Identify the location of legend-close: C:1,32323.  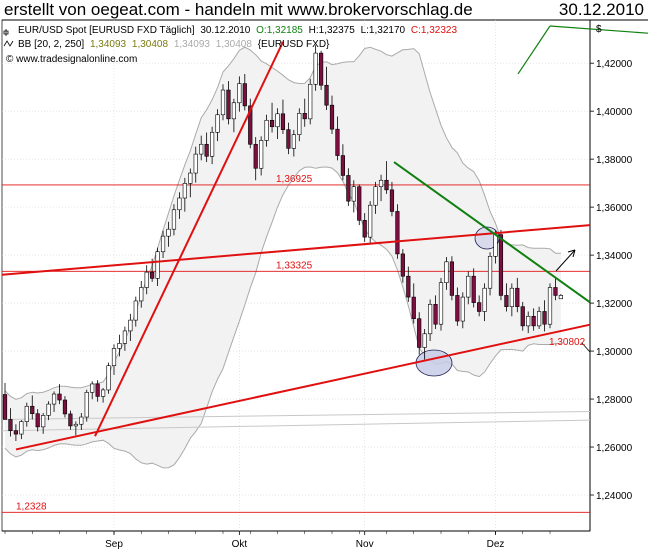
(434, 30).